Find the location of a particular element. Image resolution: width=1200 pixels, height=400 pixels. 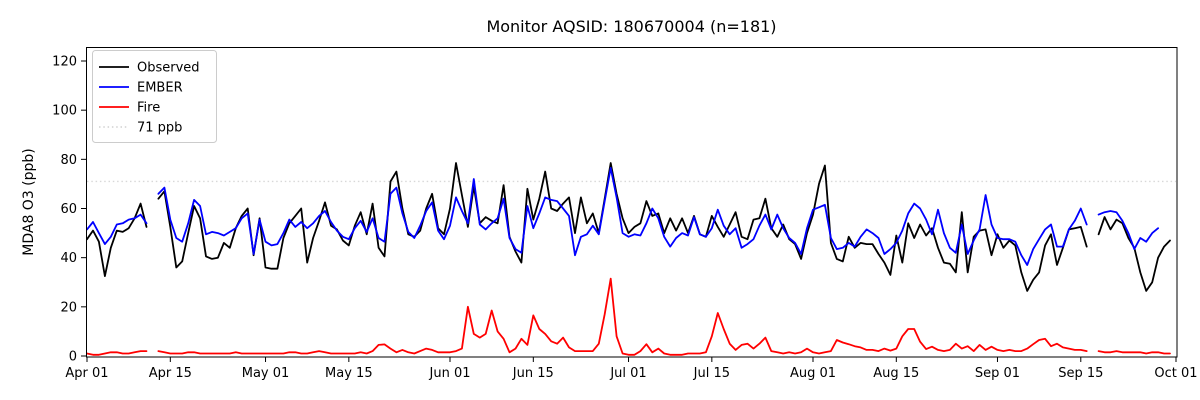

y-tick-label: 40 is located at coordinates (68, 258).